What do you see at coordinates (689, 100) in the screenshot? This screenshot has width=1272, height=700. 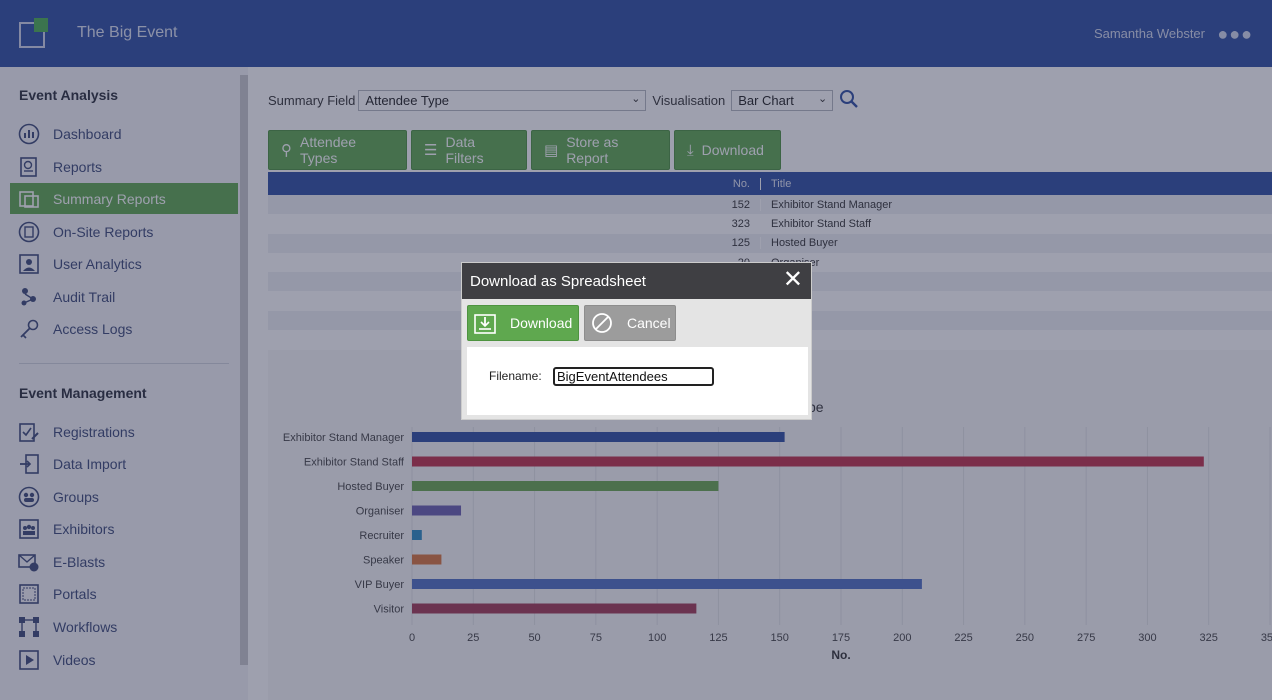 I see `visualisation-label: Visualisation` at bounding box center [689, 100].